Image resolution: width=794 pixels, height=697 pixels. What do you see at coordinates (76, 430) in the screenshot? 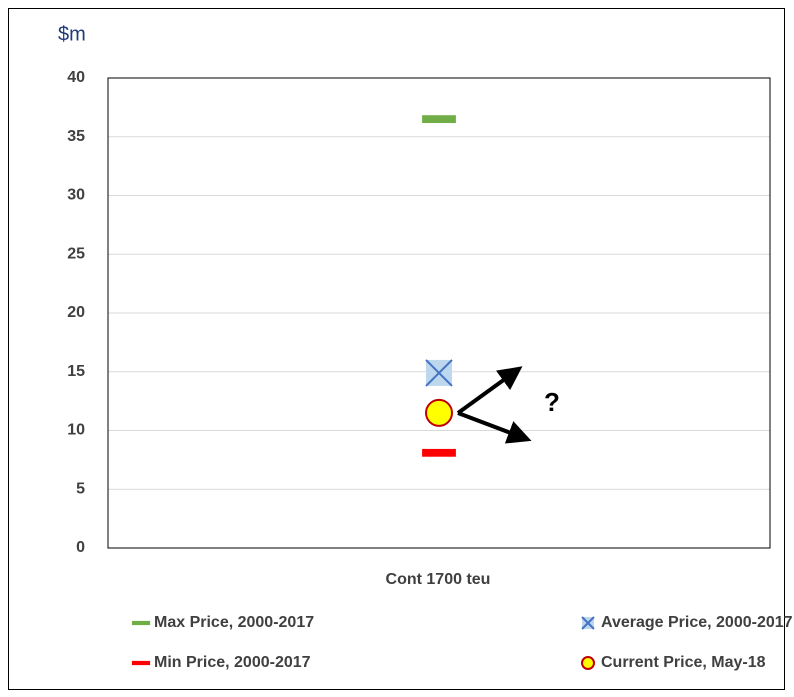
I see `y-tick-label: 10` at bounding box center [76, 430].